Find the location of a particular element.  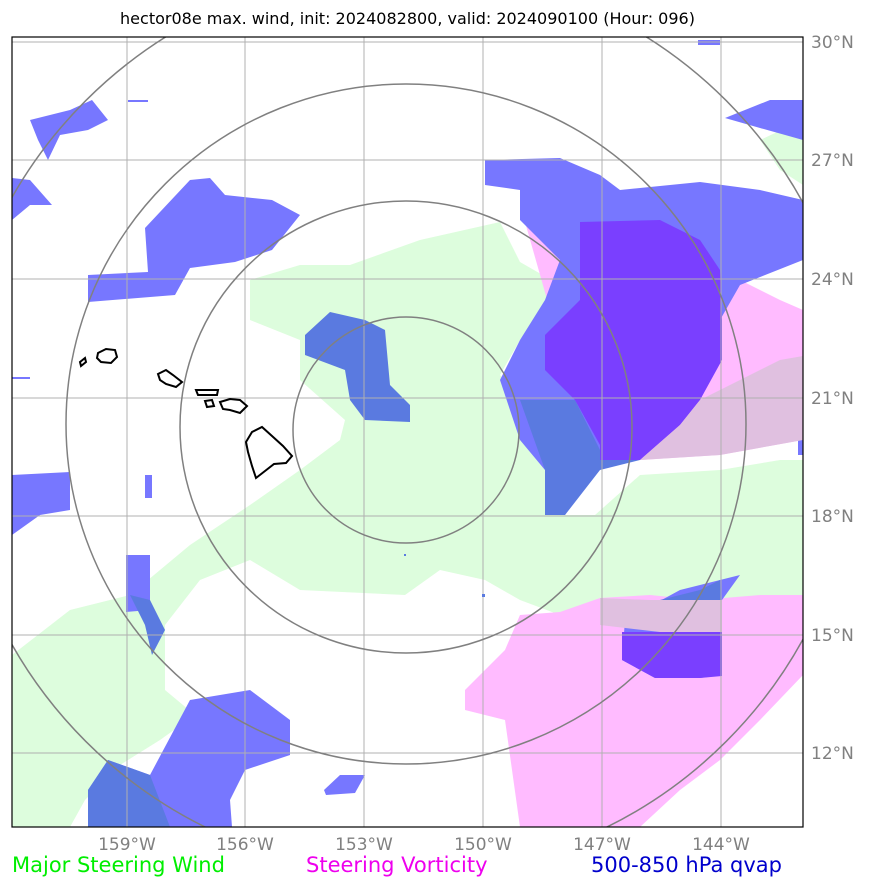

lat-tick-label: 27°N is located at coordinates (832, 161).